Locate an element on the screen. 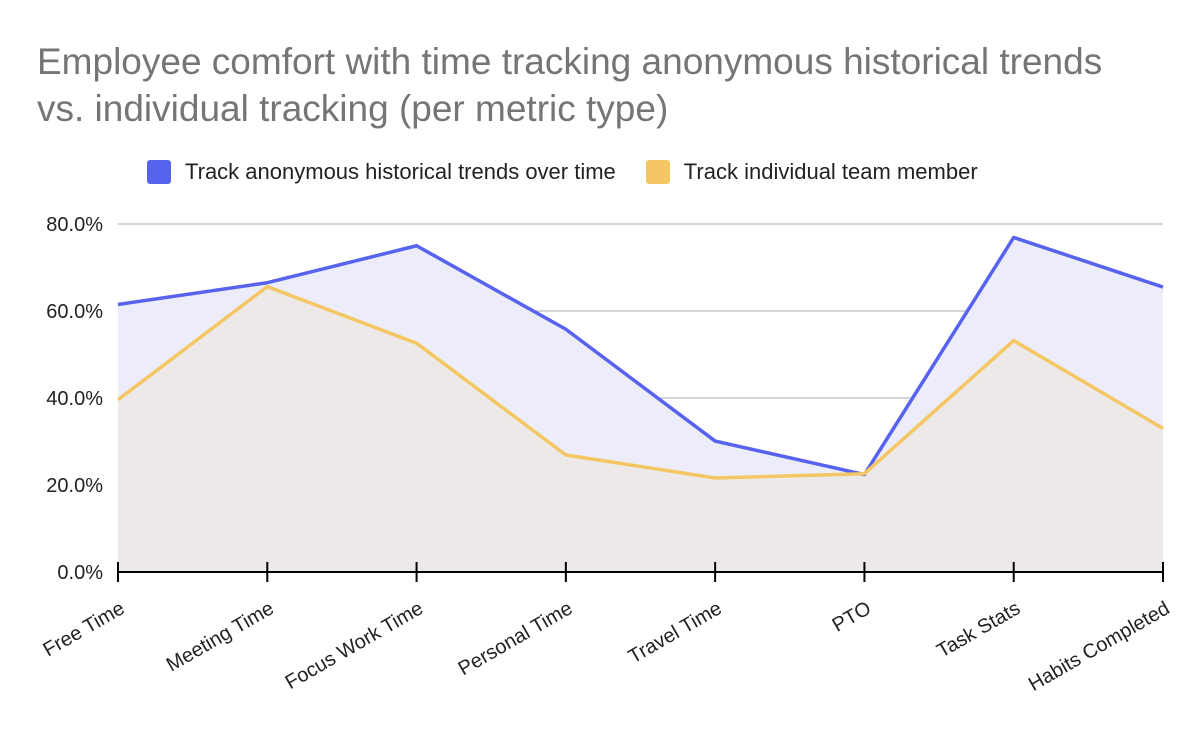 The width and height of the screenshot is (1200, 742). y-tick-label: 20.0% is located at coordinates (74, 486).